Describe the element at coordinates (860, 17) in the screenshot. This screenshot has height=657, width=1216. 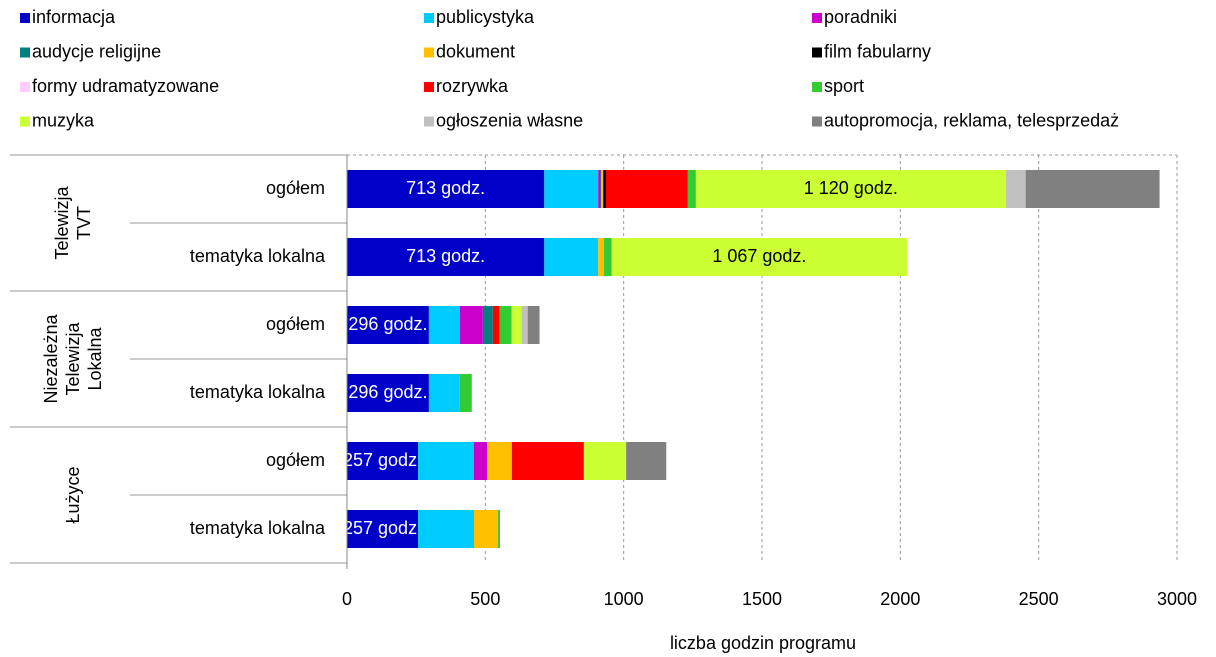
I see `legend-label: poradniki` at that location.